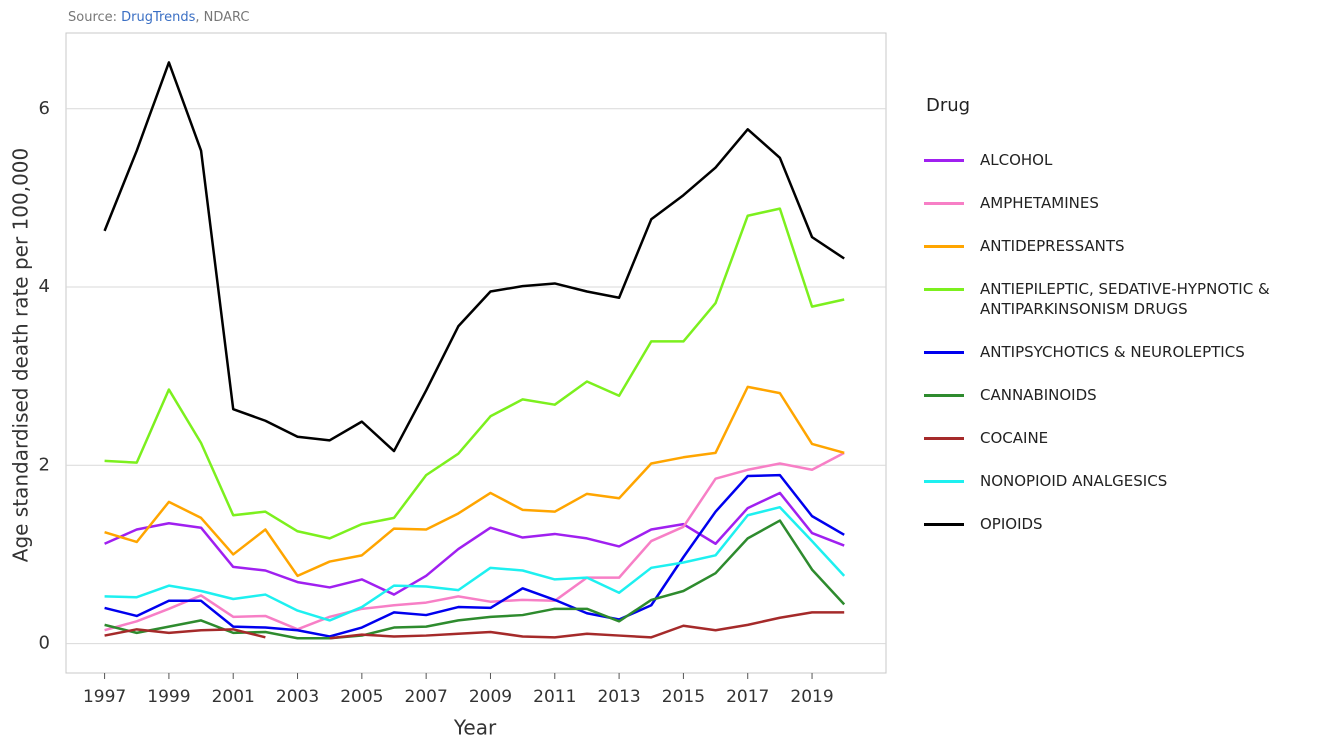 The image size is (1341, 738). What do you see at coordinates (1016, 160) in the screenshot?
I see `legend-label: ALCOHOL` at bounding box center [1016, 160].